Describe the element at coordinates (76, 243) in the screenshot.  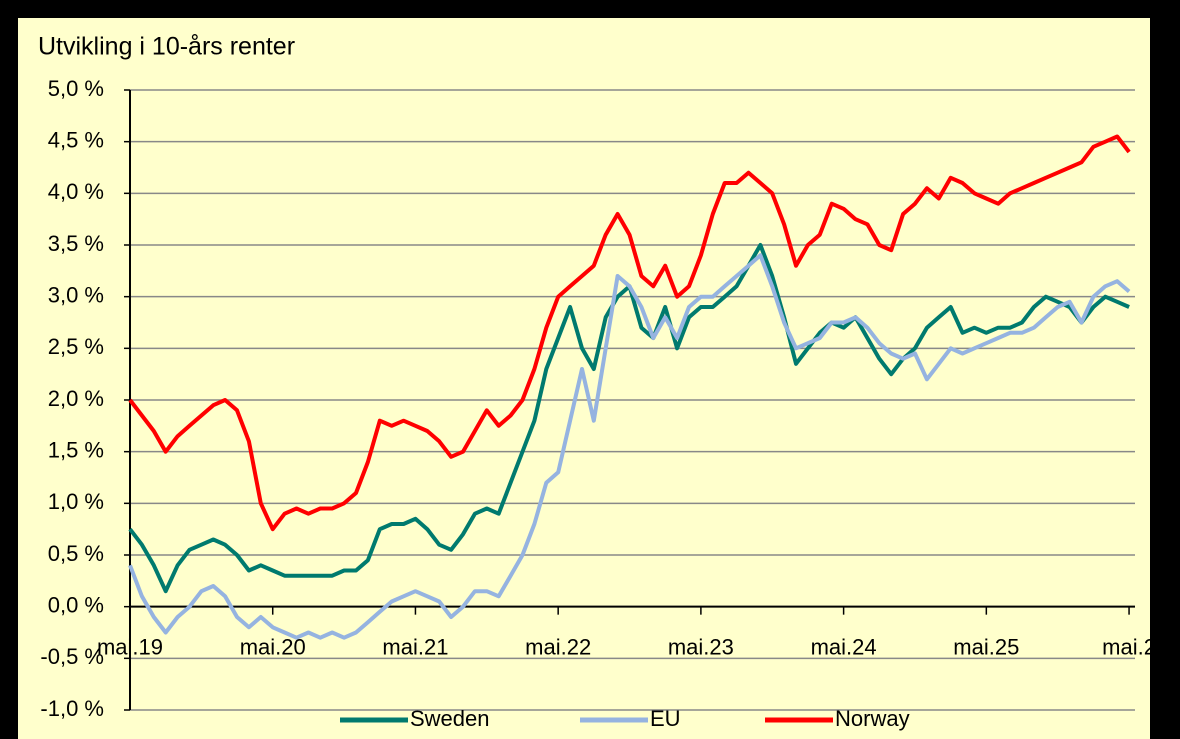
I see `y-tick-label: 3,5 %` at that location.